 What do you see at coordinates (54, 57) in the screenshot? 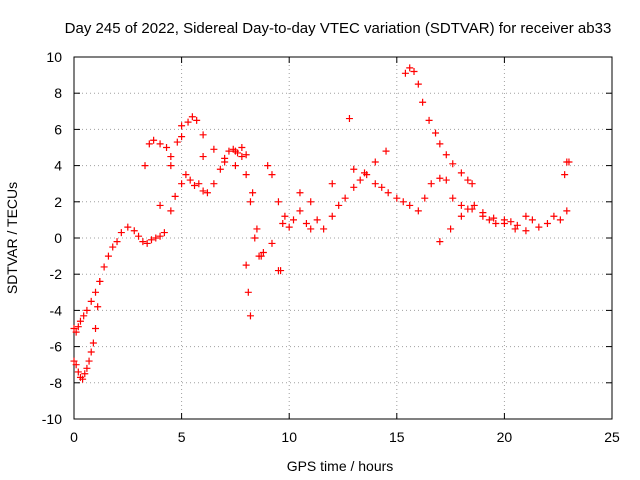
I see `y-tick-label: 10` at bounding box center [54, 57].